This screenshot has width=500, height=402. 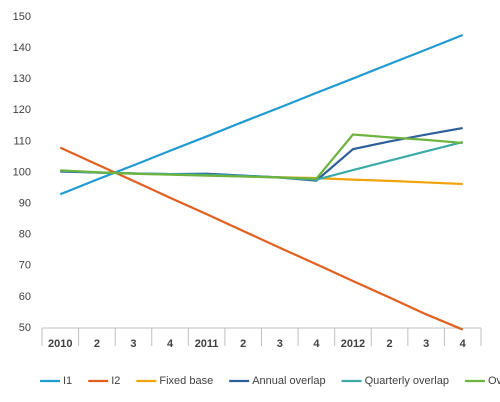 What do you see at coordinates (25, 297) in the screenshot?
I see `y-tick-label: 60` at bounding box center [25, 297].